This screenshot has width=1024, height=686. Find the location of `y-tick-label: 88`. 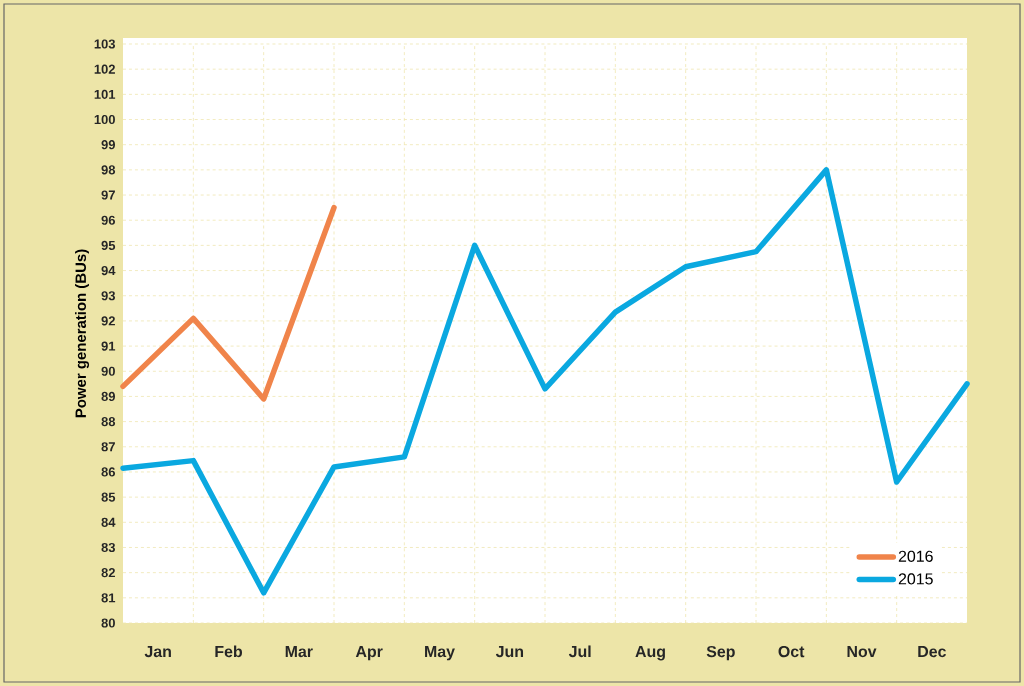

y-tick-label: 88 is located at coordinates (108, 422).